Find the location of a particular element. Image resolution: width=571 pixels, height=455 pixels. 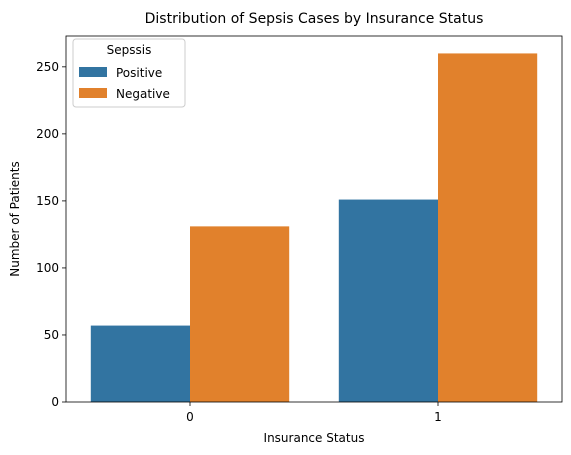

y-axis: 0 50 100 150 200 250 is located at coordinates (51, 234).